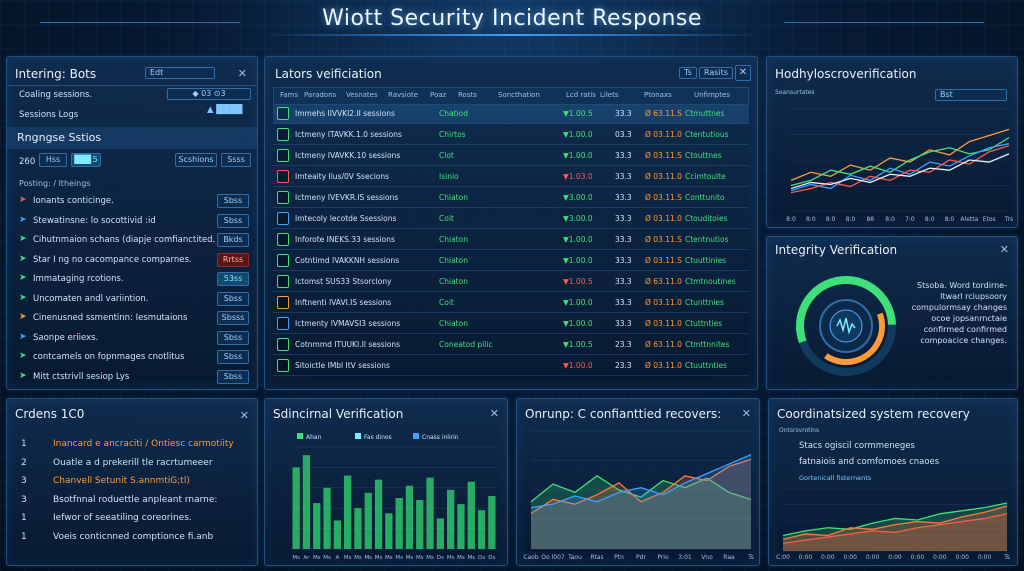 The width and height of the screenshot is (1024, 571). What do you see at coordinates (236, 160) in the screenshot?
I see `filter-button-4: Ssss` at bounding box center [236, 160].